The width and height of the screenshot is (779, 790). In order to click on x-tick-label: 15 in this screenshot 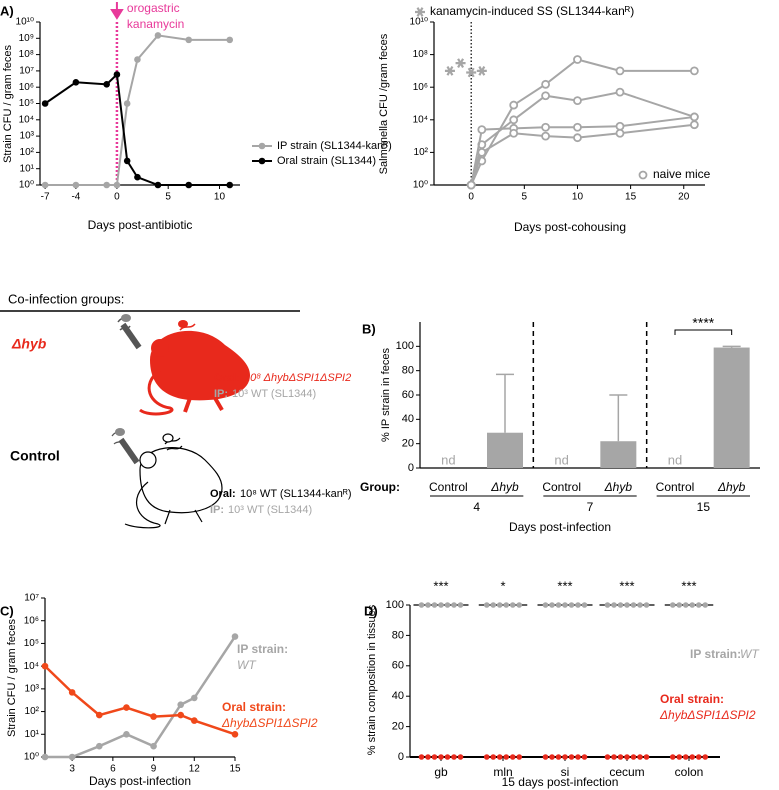, I will do `click(631, 197)`.